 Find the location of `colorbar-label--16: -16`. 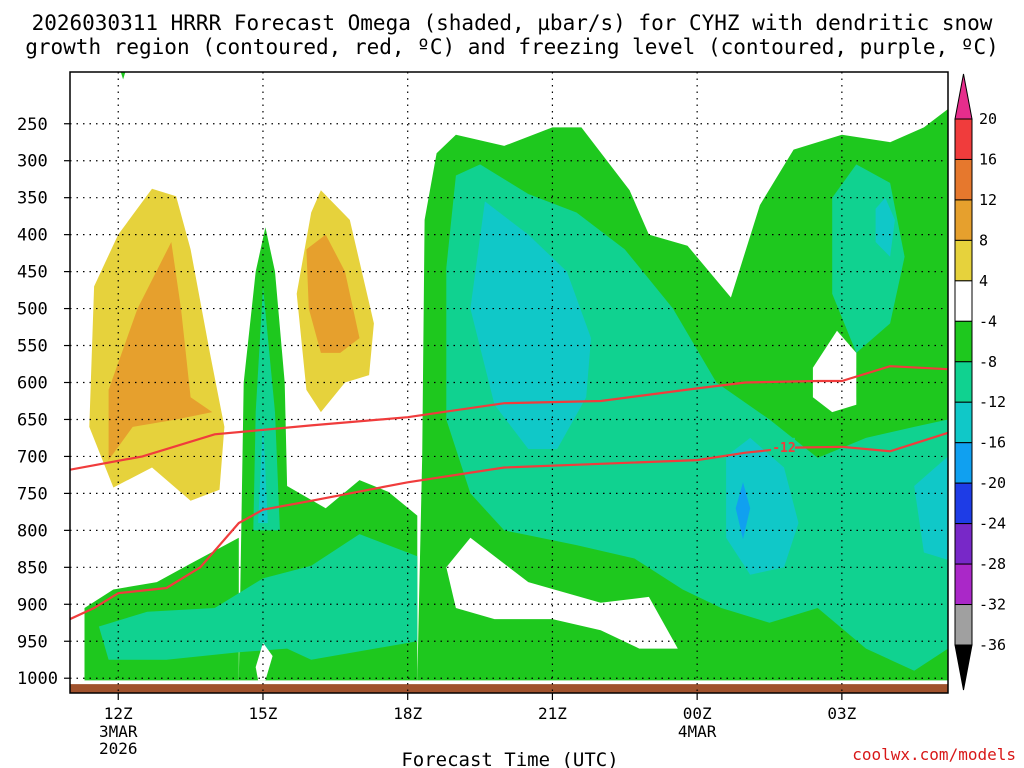

colorbar-label--16: -16 is located at coordinates (992, 443).